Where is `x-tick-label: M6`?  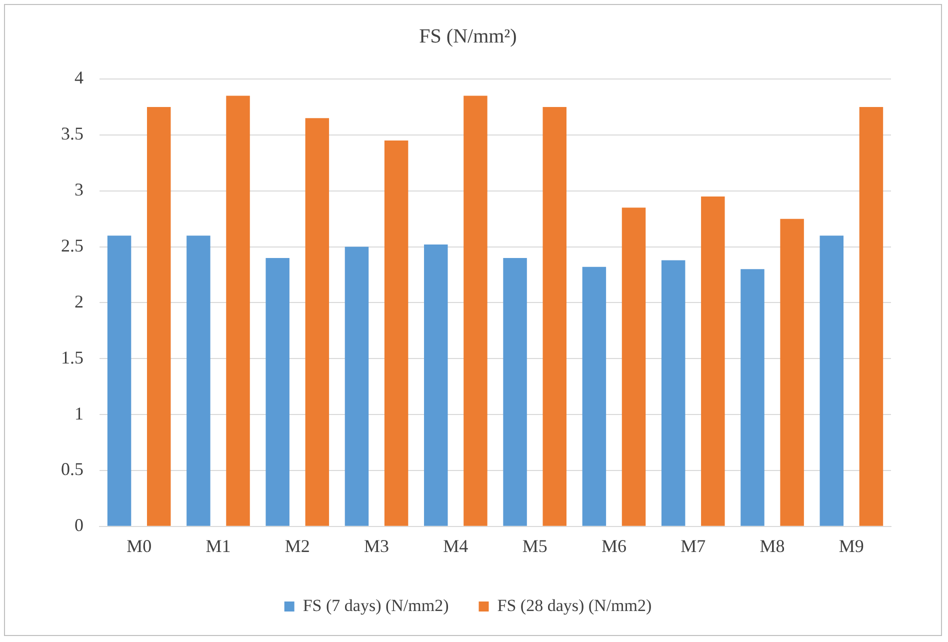 x-tick-label: M6 is located at coordinates (613, 546).